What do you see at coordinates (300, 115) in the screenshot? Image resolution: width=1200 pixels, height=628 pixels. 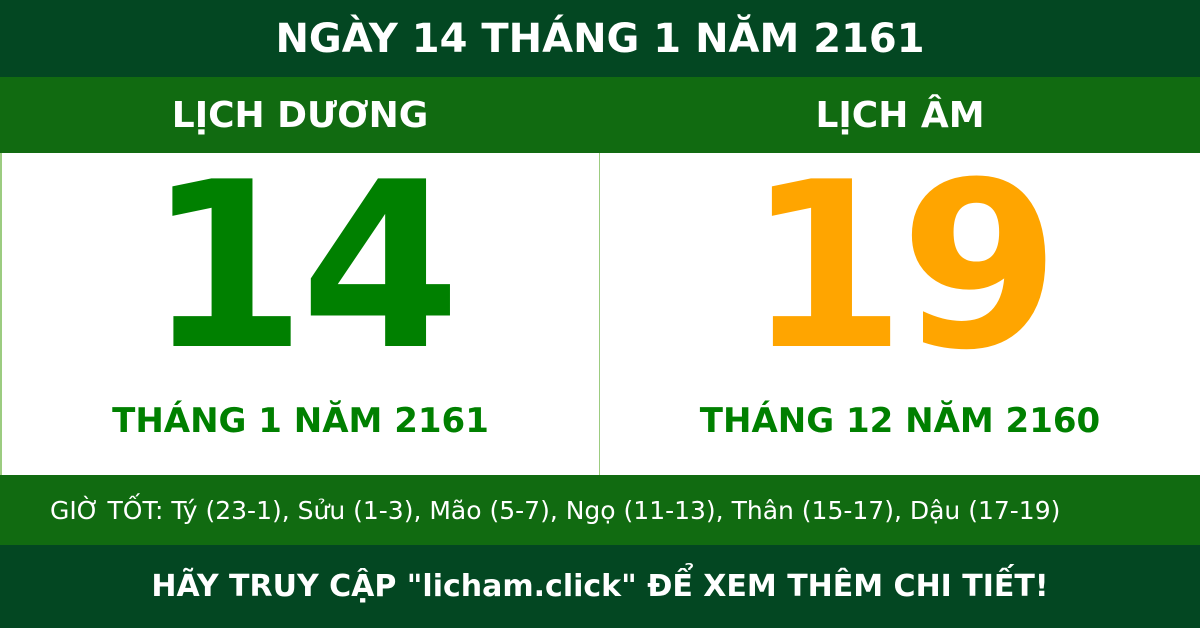 I see `solar-label: LỊCH DƯƠNG` at bounding box center [300, 115].